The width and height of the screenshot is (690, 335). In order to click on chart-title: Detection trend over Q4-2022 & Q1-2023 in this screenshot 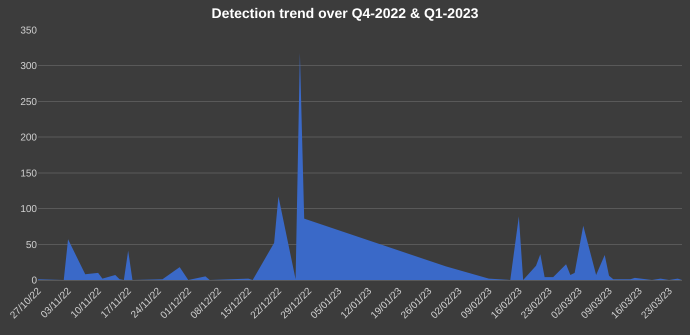, I will do `click(345, 13)`.